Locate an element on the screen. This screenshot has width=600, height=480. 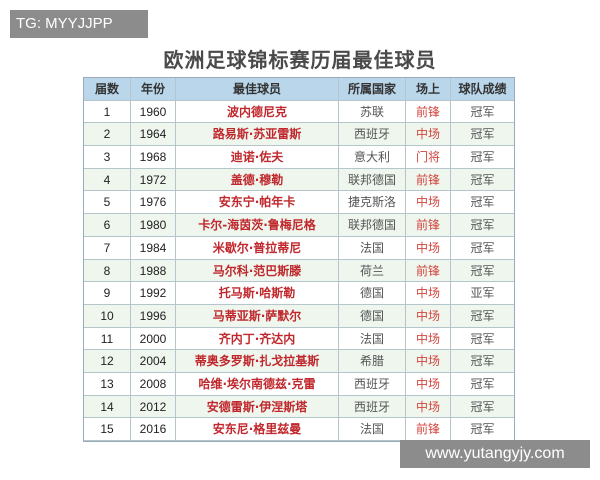
table-cell: 意大利 is located at coordinates (372, 157).